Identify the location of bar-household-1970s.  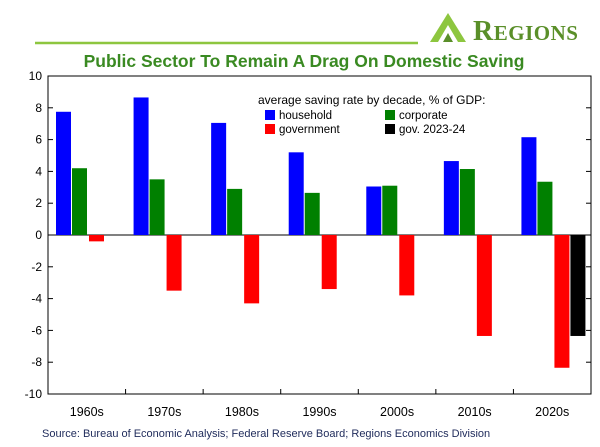
(141, 166).